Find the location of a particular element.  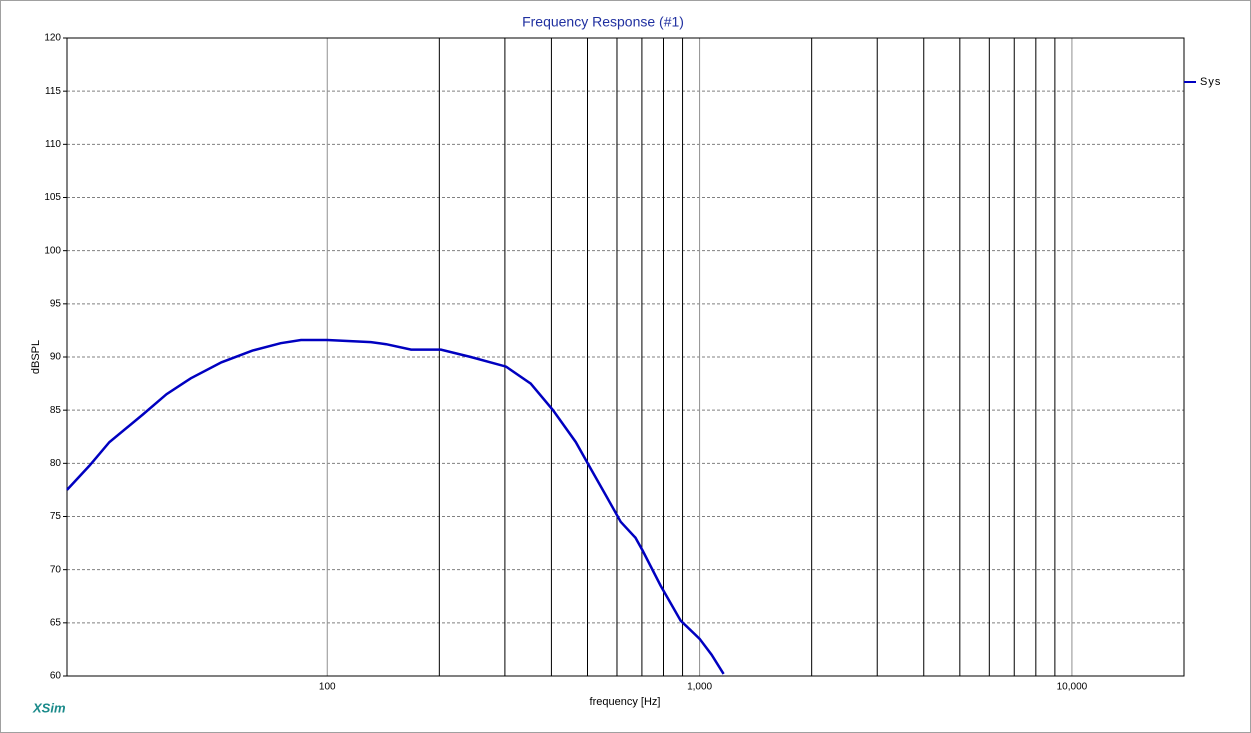

y-tick-label: 95 is located at coordinates (56, 303).